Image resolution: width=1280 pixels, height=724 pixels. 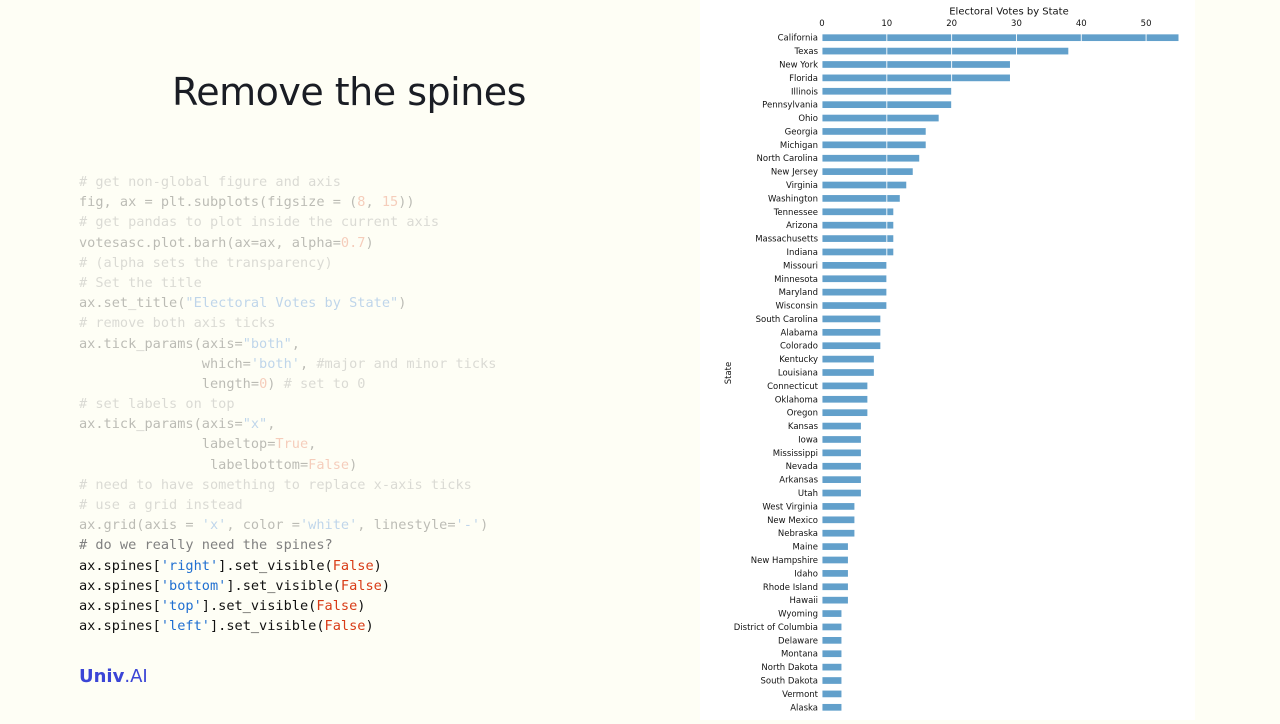 I want to click on y-tick-label: Arizona, so click(x=802, y=226).